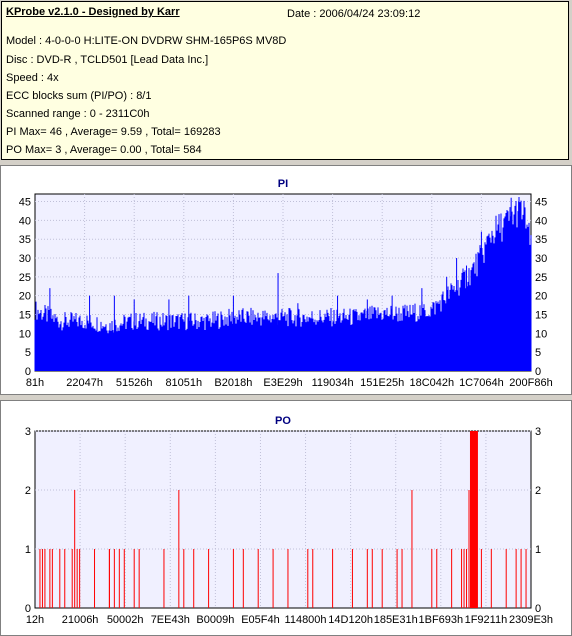 The height and width of the screenshot is (636, 572). I want to click on po-ytick-right: 1, so click(538, 550).